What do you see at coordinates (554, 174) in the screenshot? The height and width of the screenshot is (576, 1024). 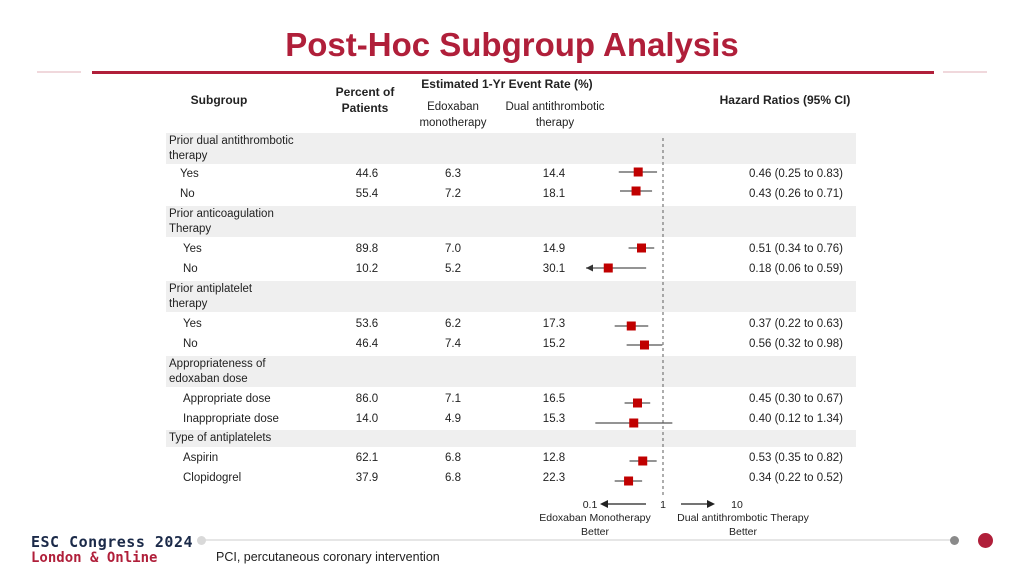 I see `row-dual-rate: 14.4` at bounding box center [554, 174].